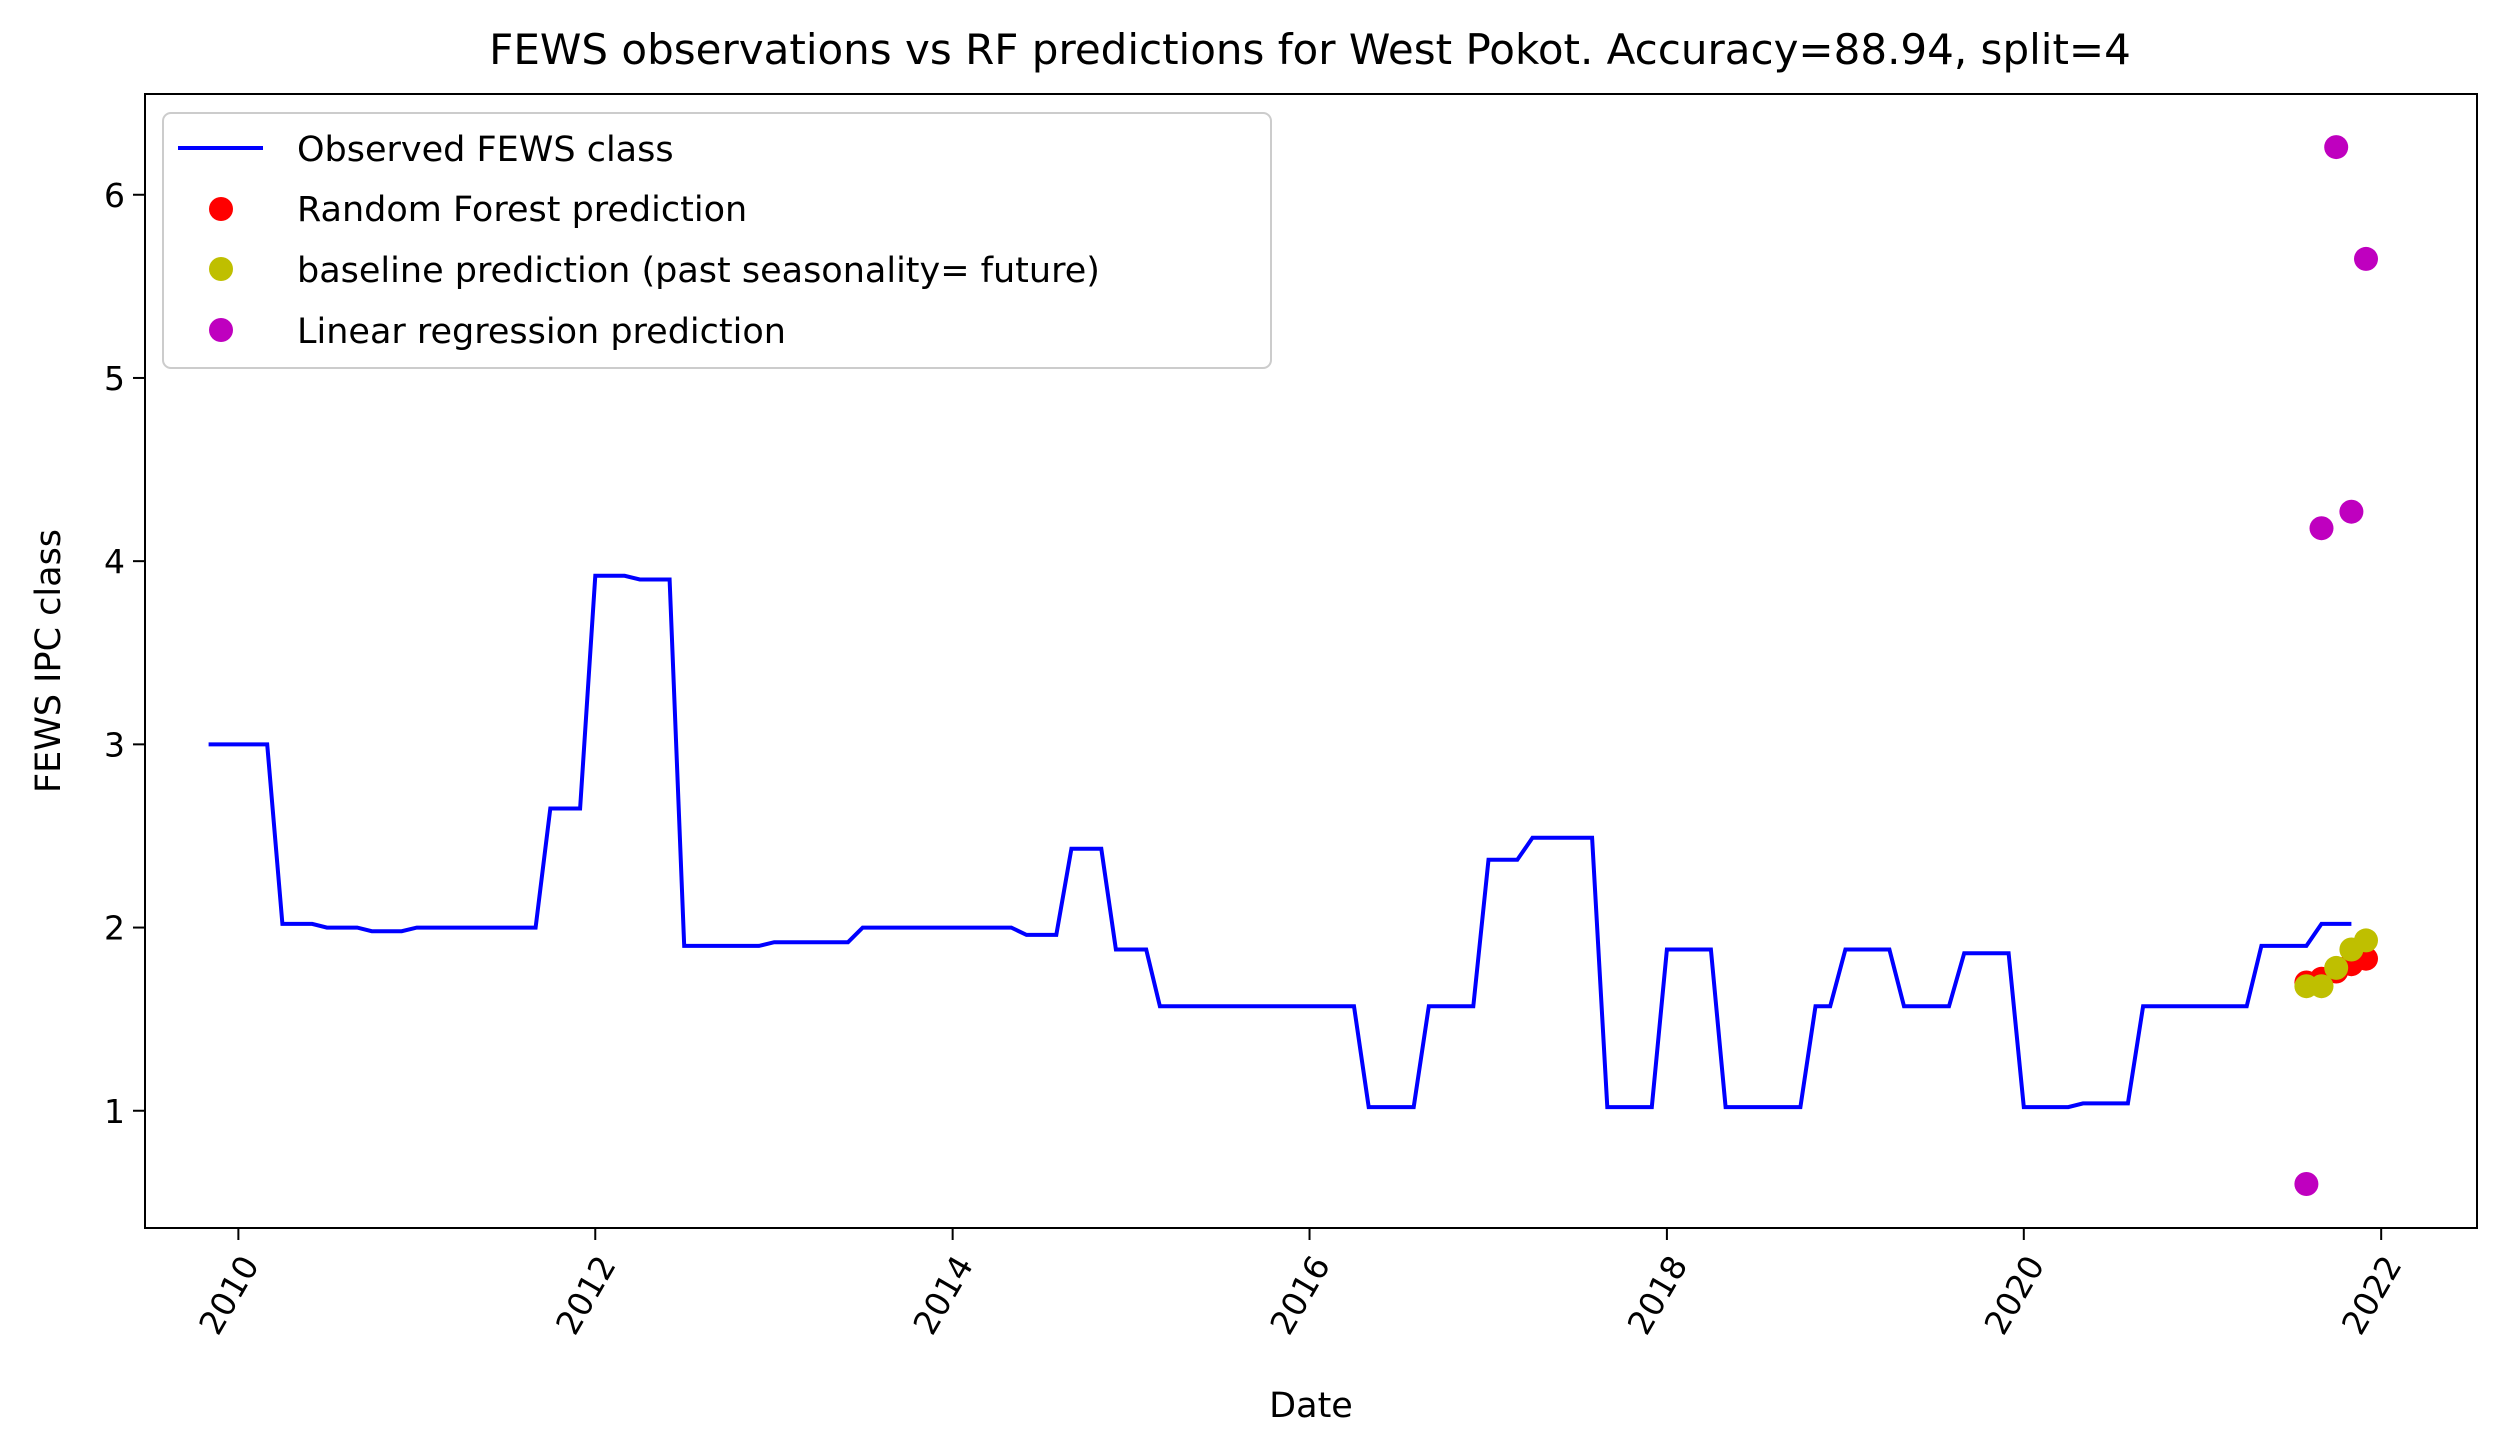 The height and width of the screenshot is (1453, 2497). What do you see at coordinates (114, 928) in the screenshot?
I see `y-tick-label-1: 2` at bounding box center [114, 928].